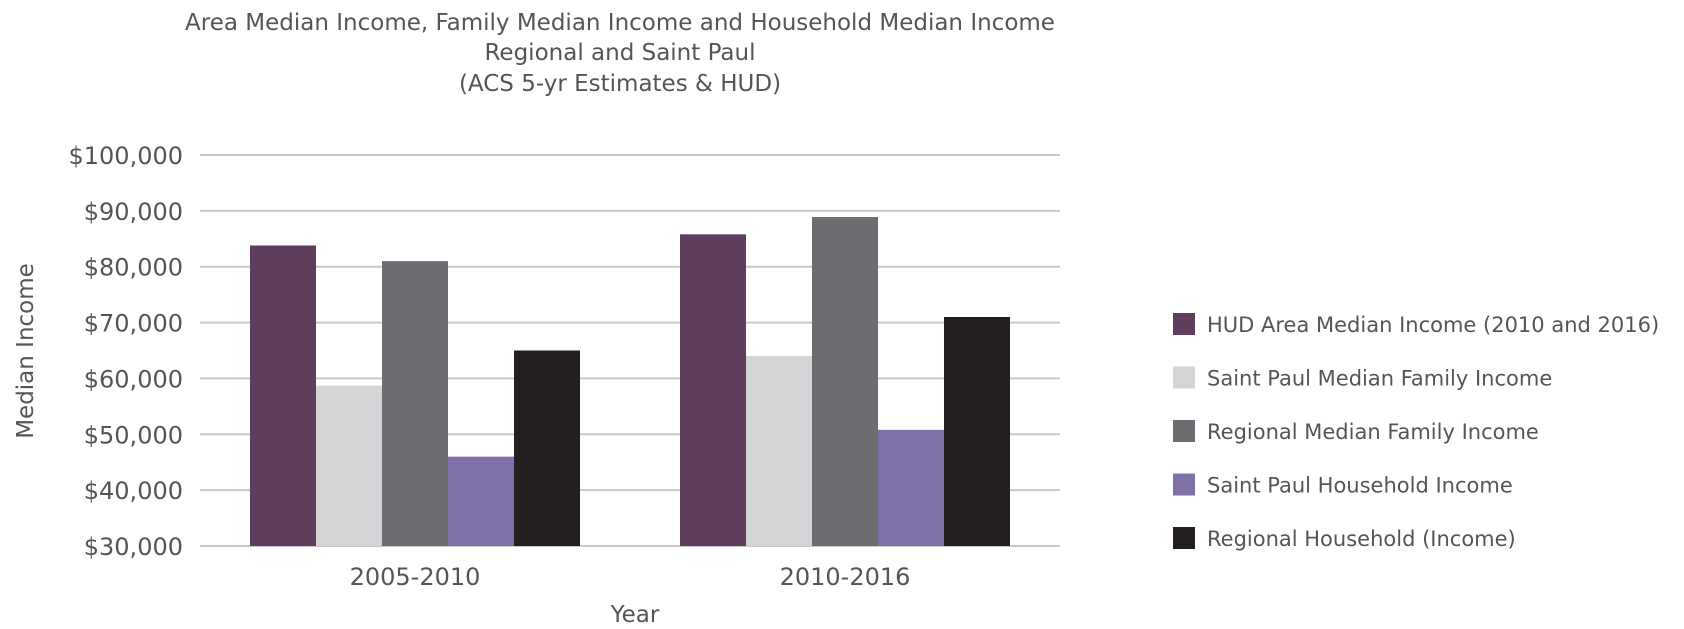  I want to click on bar-4-2010-2016, so click(911, 487).